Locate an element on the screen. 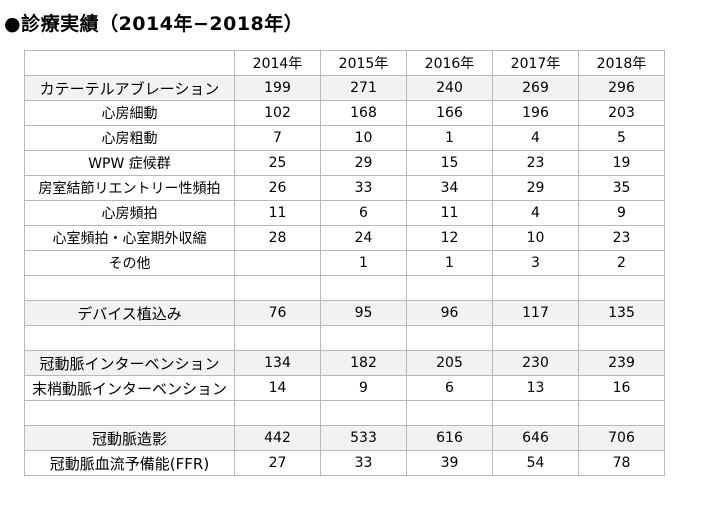  value-cell: 199 is located at coordinates (277, 88).